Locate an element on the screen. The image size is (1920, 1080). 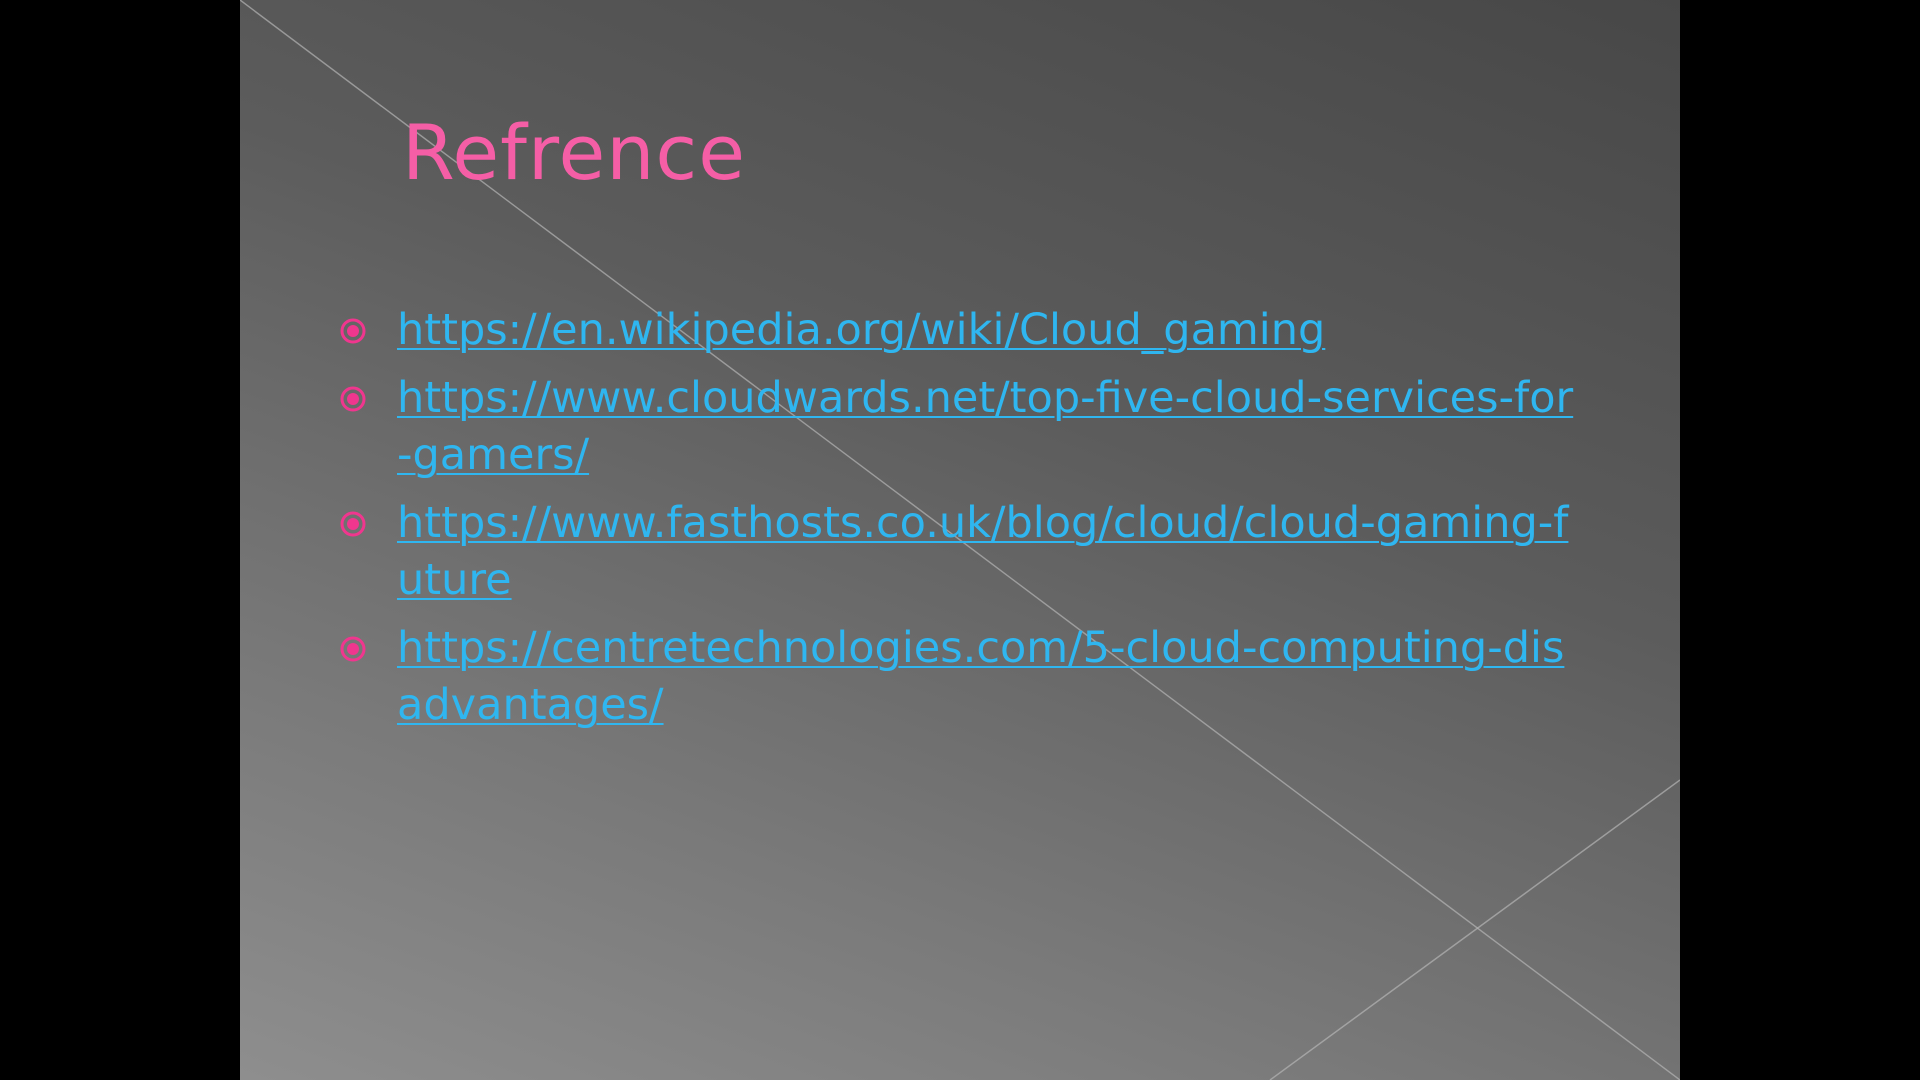
slide-title: Refrence is located at coordinates (574, 152).